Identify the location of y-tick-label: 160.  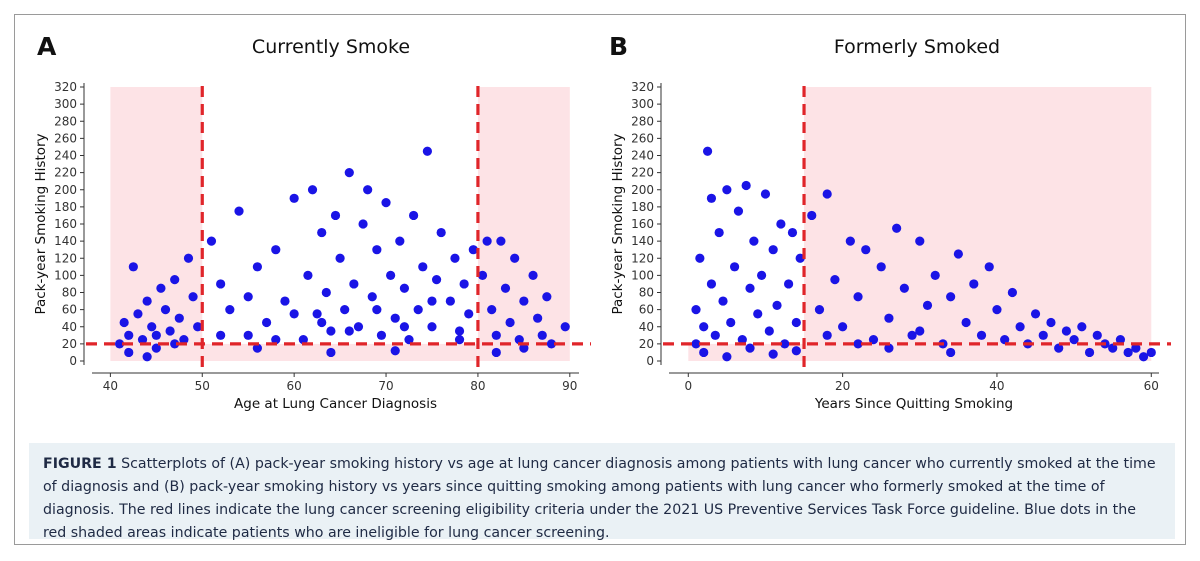
(642, 224).